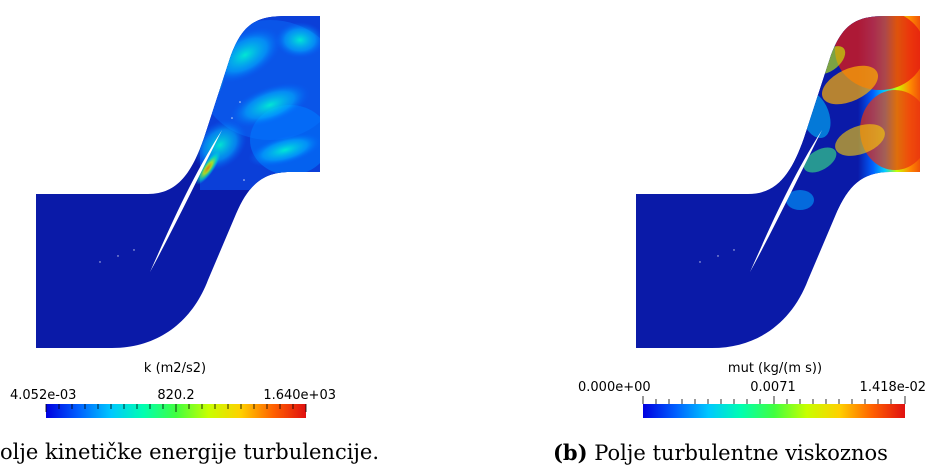 The width and height of the screenshot is (944, 469). Describe the element at coordinates (774, 411) in the screenshot. I see `colorbar-b-gradient` at that location.